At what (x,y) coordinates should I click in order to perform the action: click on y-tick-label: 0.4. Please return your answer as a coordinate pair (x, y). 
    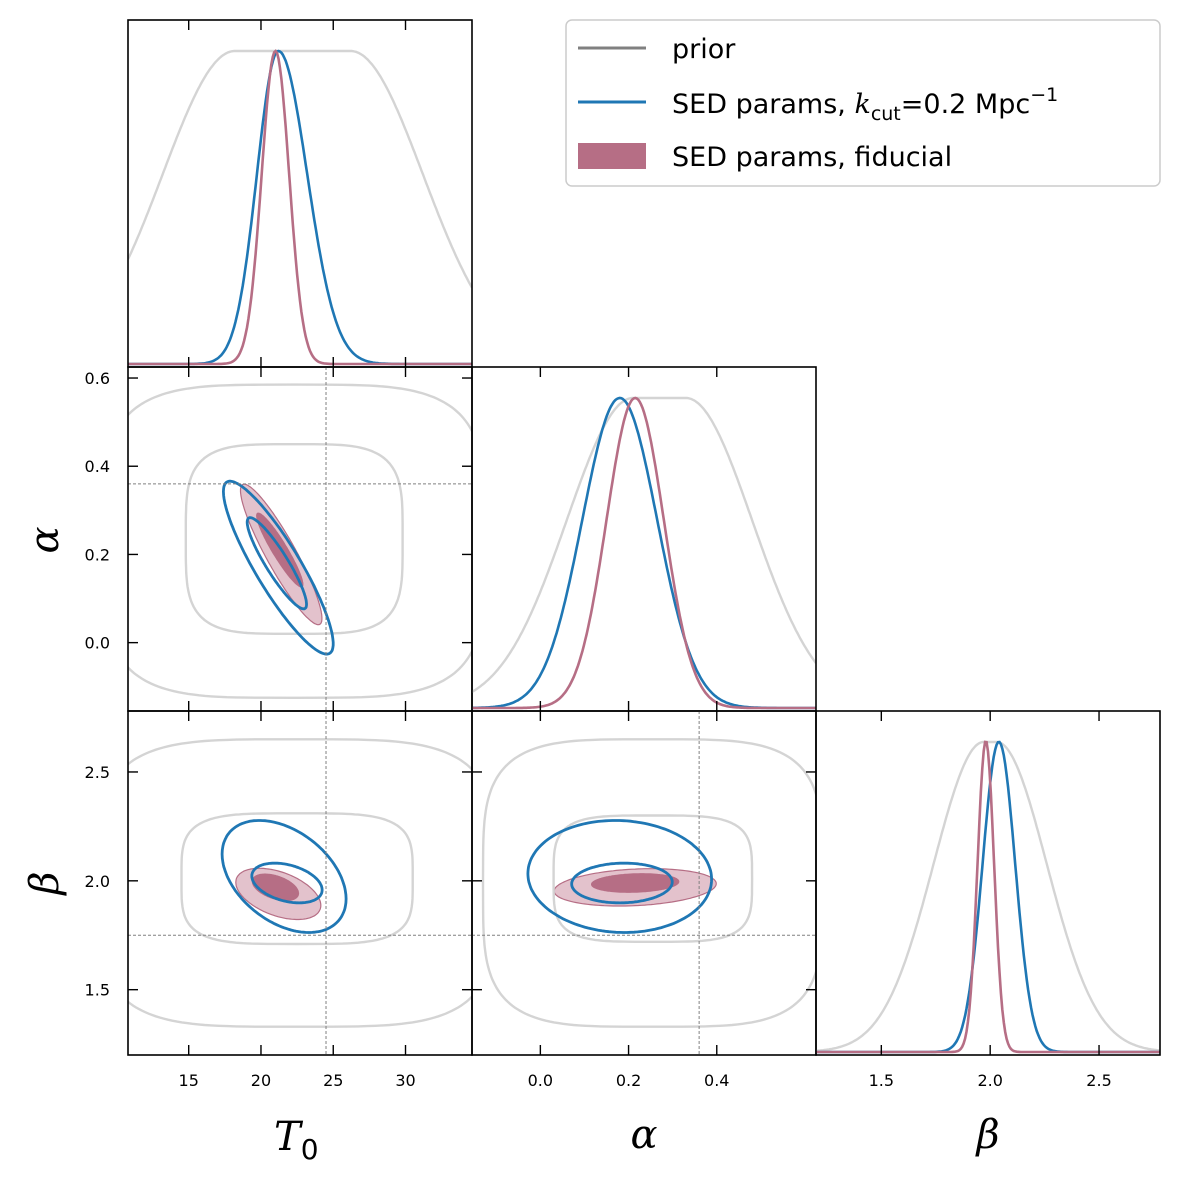
    Looking at the image, I should click on (97, 466).